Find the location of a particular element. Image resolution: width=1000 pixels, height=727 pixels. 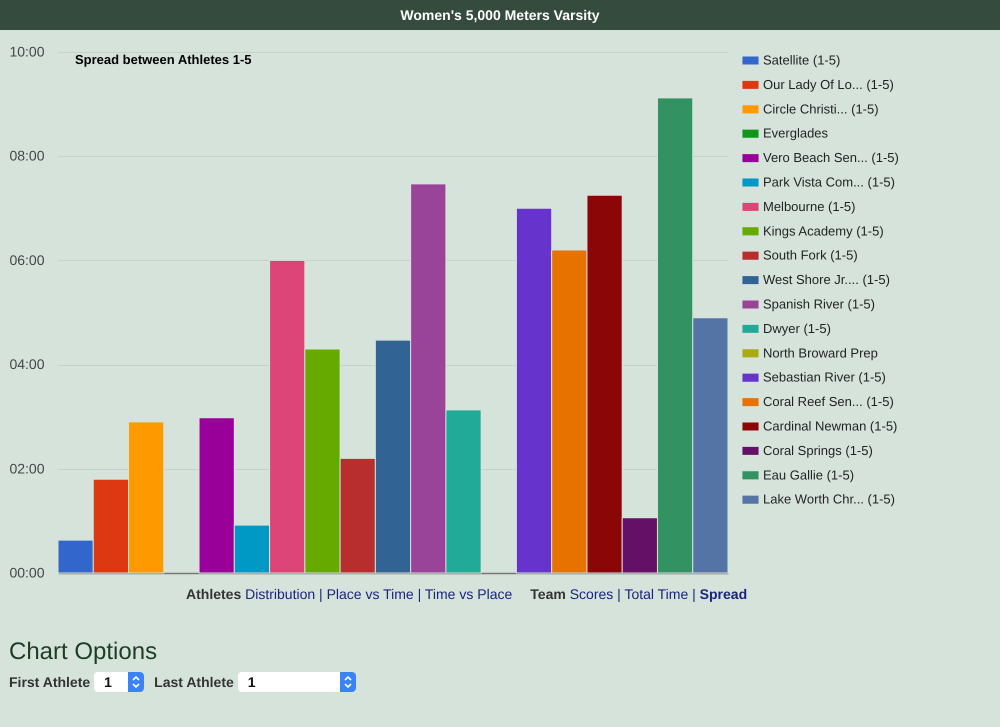

legend-label: Our Lady Of Lo... (1-5) is located at coordinates (828, 84).